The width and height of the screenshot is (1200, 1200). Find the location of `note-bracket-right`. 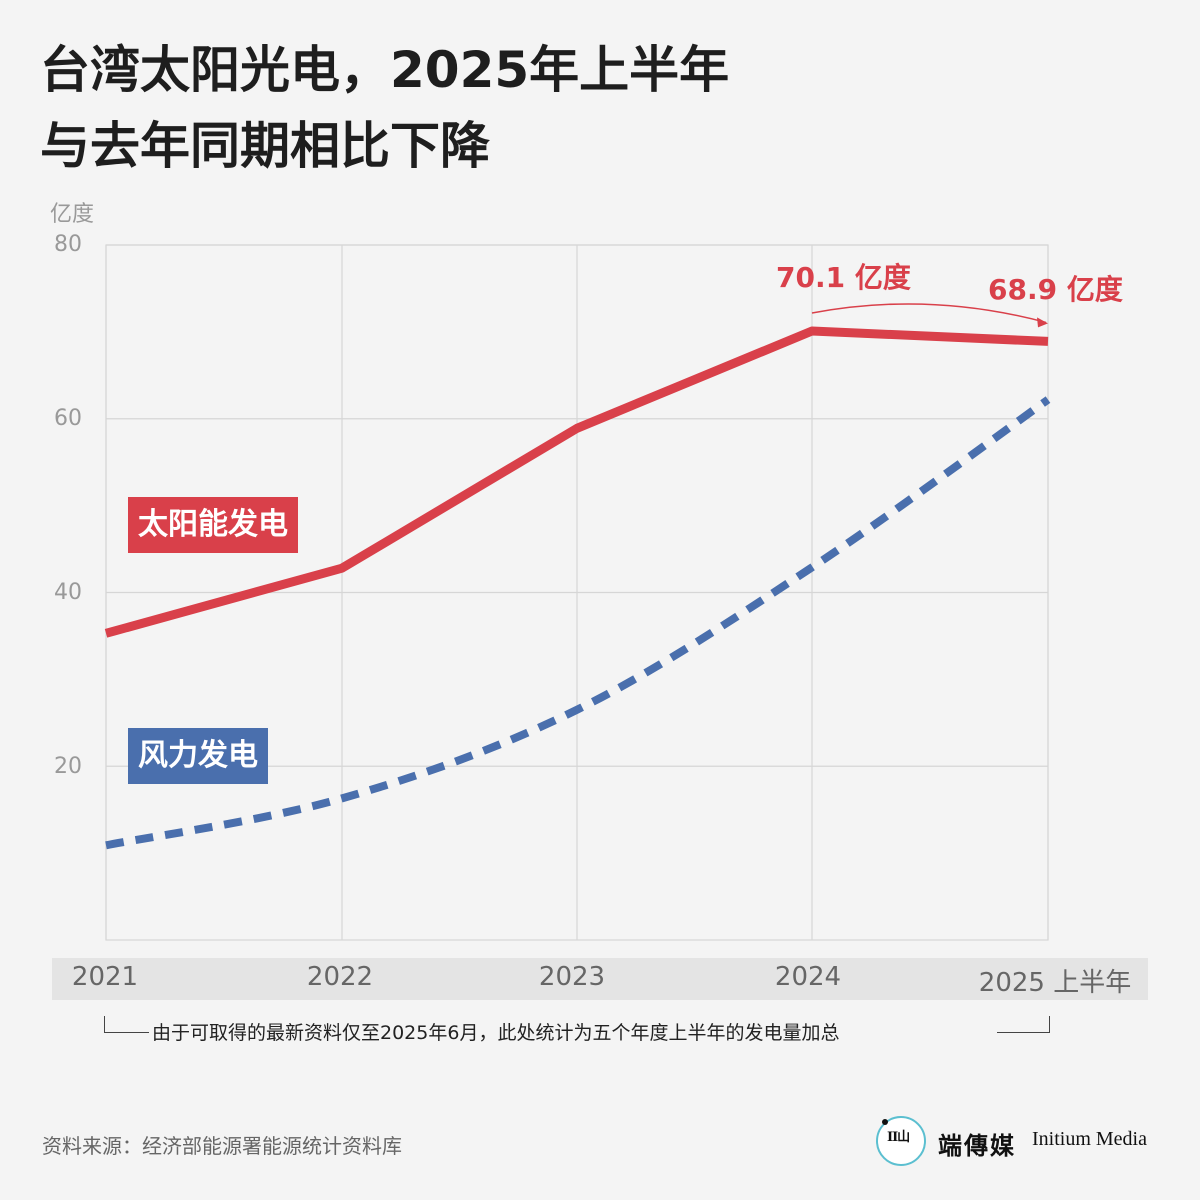

note-bracket-right is located at coordinates (1023, 1024).